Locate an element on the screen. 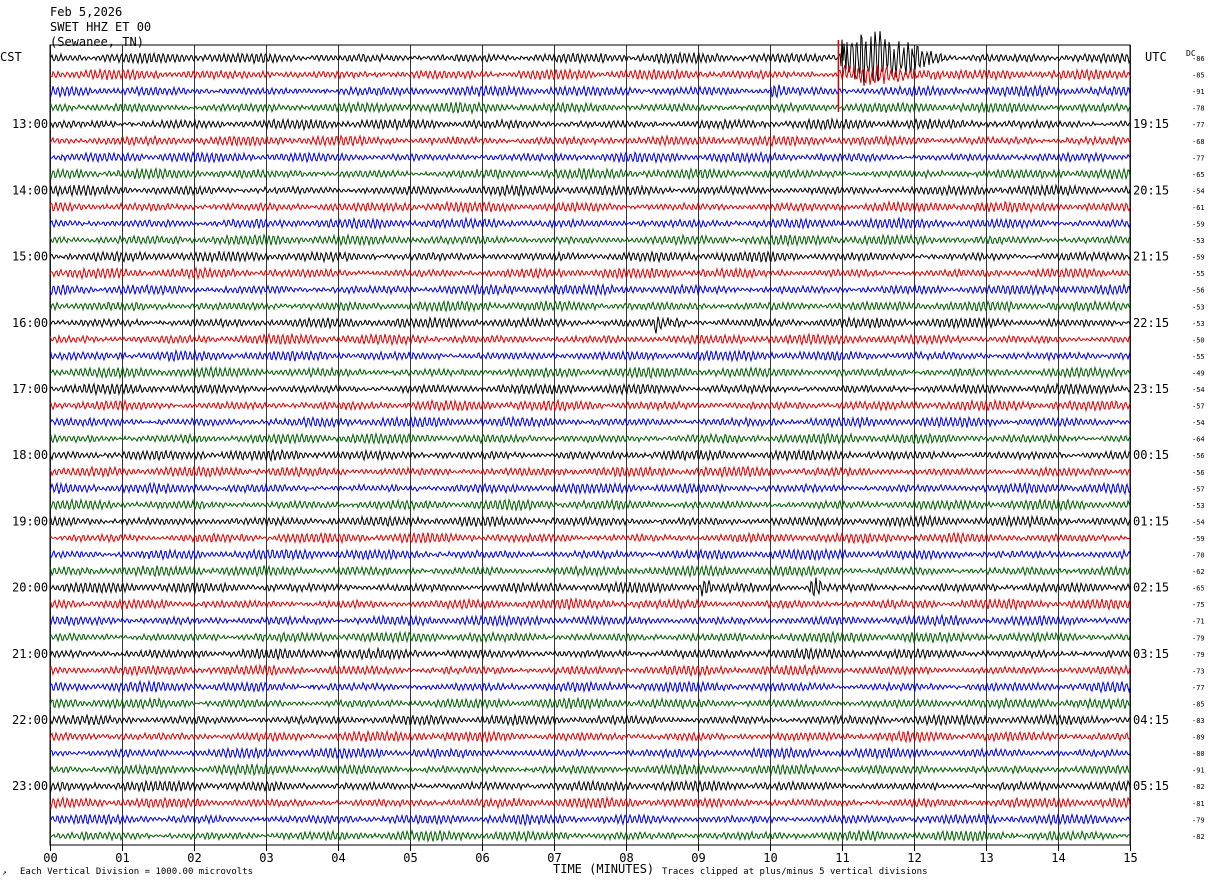  left-timezone-label: CST is located at coordinates (11, 57).